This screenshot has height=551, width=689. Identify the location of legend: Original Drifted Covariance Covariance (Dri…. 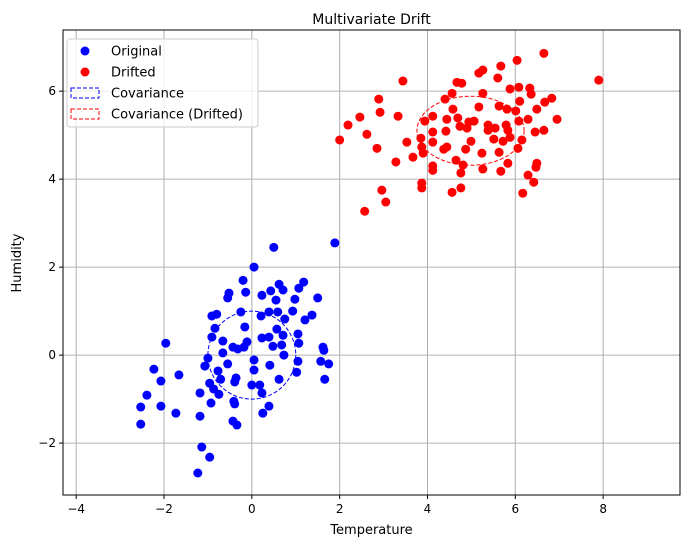
(162, 83).